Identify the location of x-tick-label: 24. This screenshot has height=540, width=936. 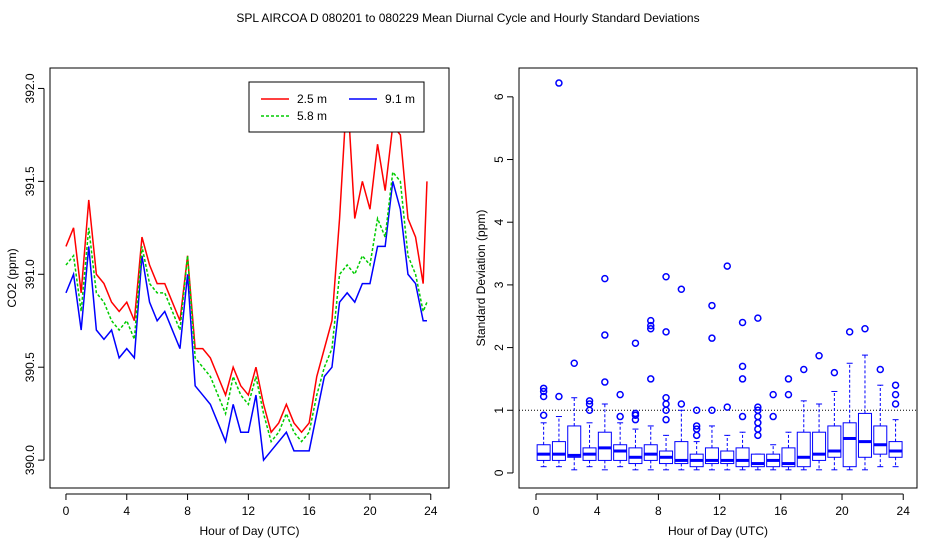
(904, 511).